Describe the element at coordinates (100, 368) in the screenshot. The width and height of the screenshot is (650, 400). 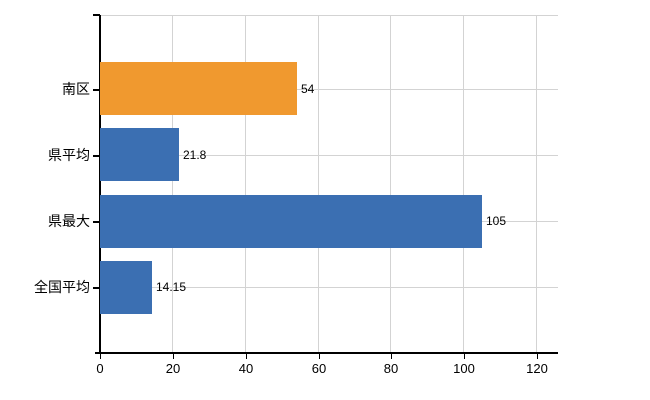
I see `x-tick-label-0: 0` at that location.